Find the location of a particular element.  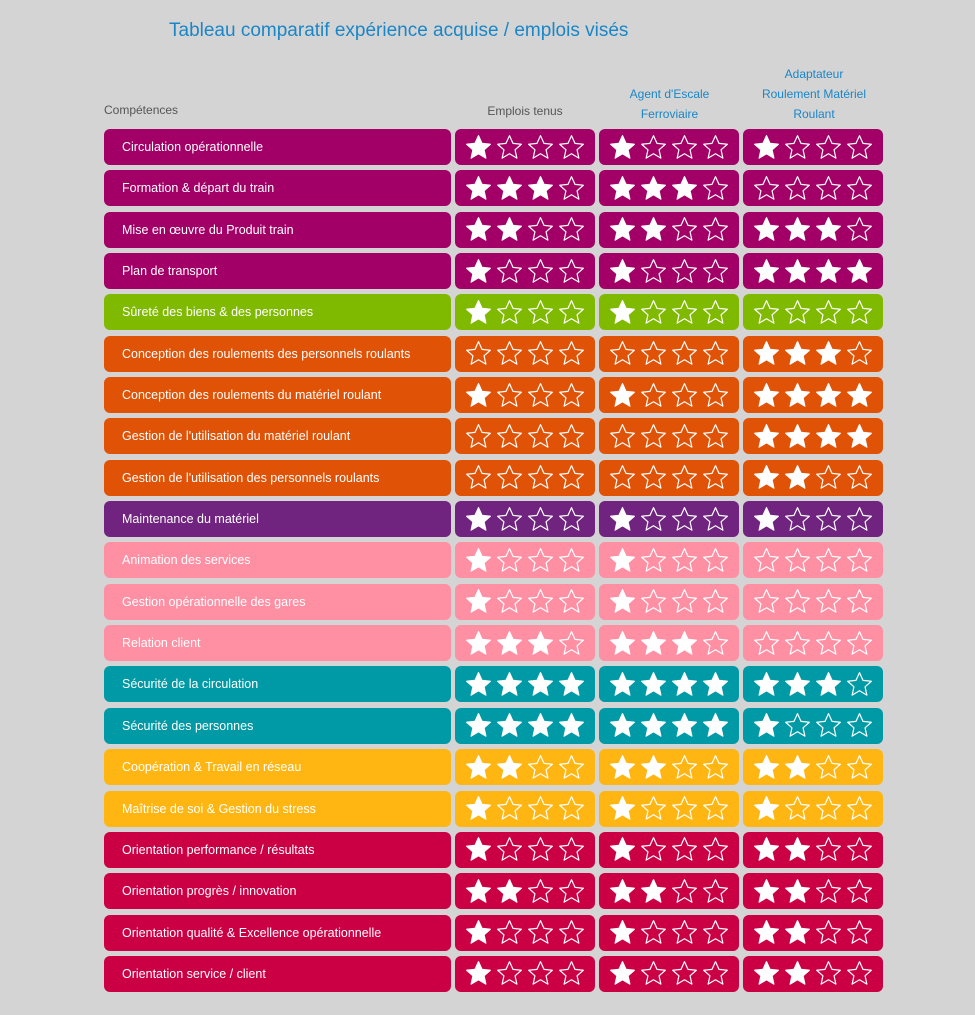

table-row: Animation des services is located at coordinates (494, 560).